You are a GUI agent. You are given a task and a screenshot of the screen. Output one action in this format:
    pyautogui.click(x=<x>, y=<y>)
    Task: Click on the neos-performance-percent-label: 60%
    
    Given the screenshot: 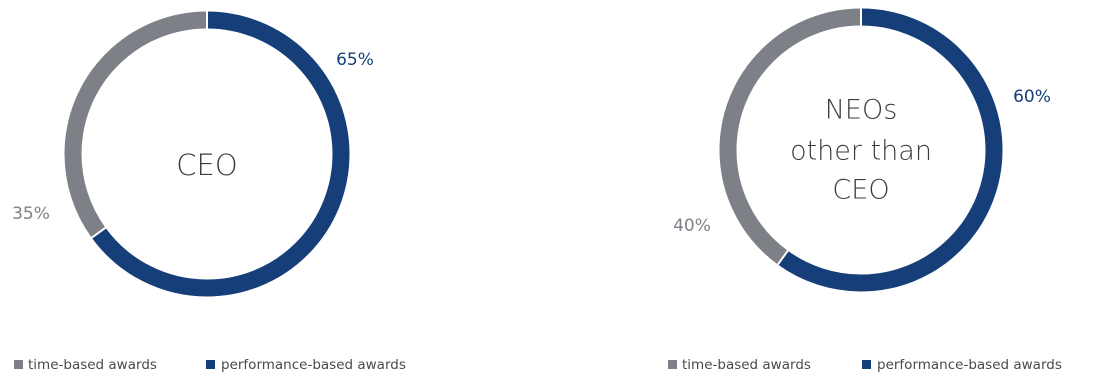 What is the action you would take?
    pyautogui.click(x=1032, y=97)
    